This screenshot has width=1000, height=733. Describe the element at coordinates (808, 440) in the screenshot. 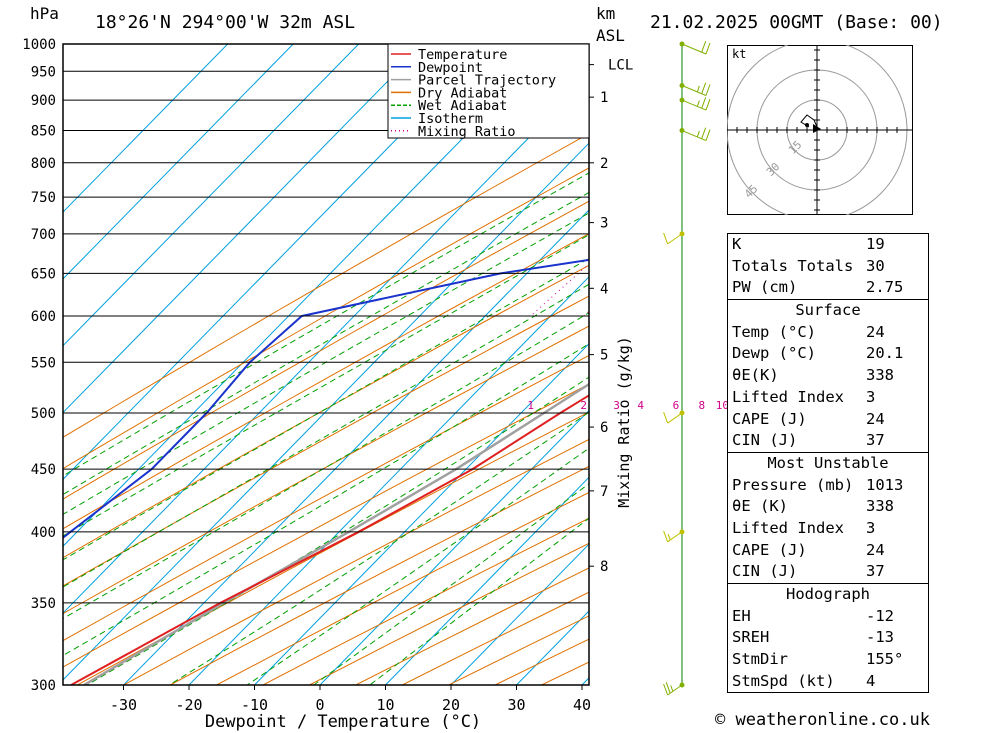

I see `surface-row-cin: CIN (J) 37` at that location.